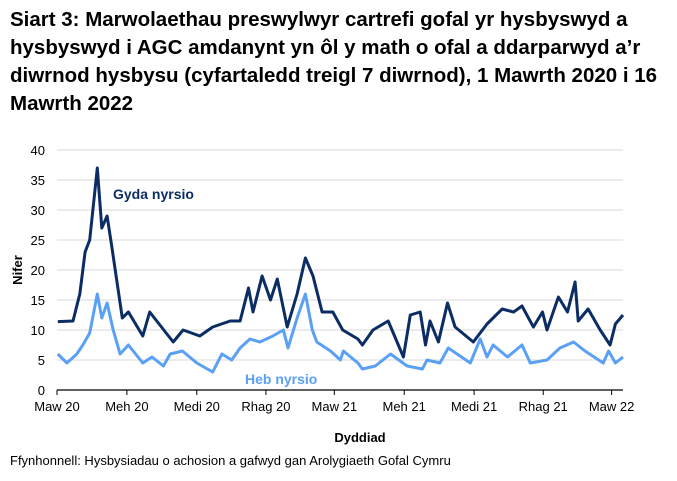 Image resolution: width=677 pixels, height=481 pixels. What do you see at coordinates (41, 360) in the screenshot?
I see `y-tick-label: 5` at bounding box center [41, 360].